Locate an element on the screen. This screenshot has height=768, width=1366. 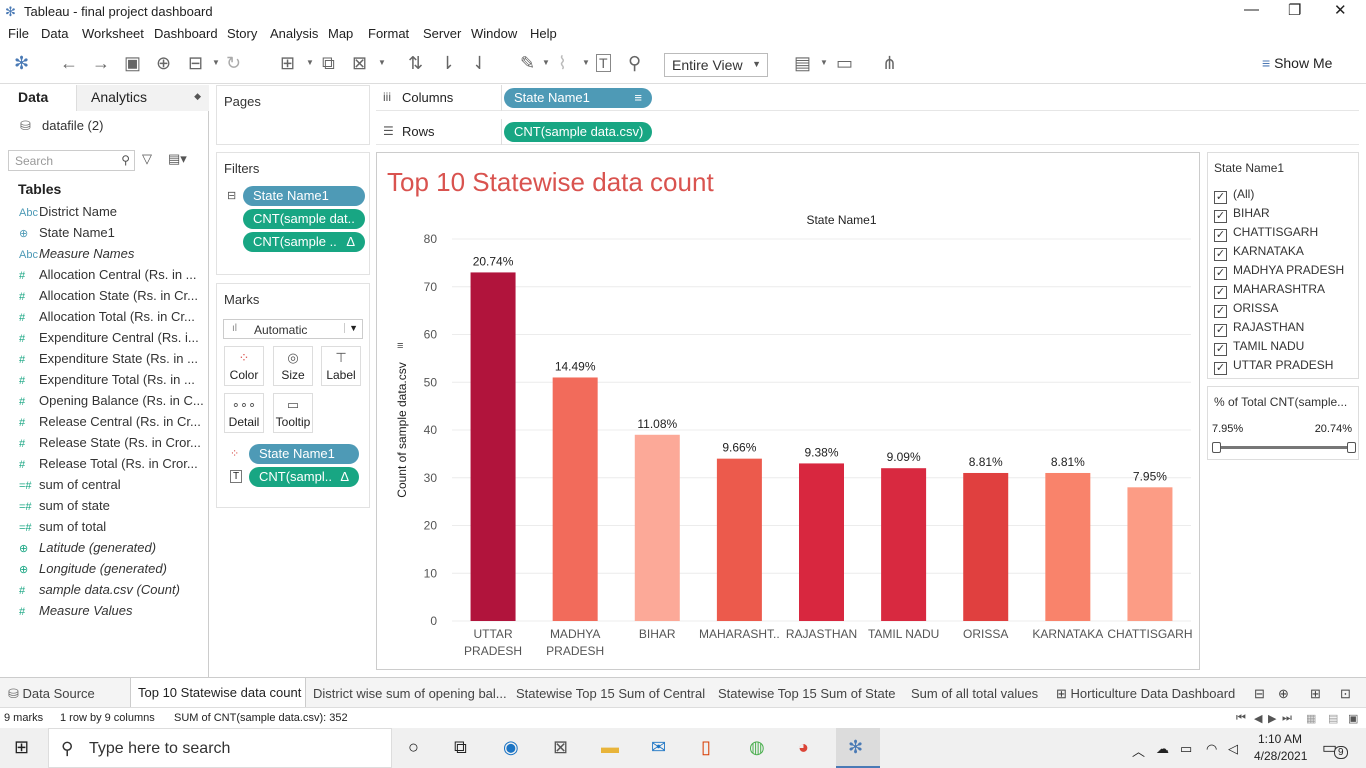
mail-icon: ✉ is located at coordinates (659, 747).